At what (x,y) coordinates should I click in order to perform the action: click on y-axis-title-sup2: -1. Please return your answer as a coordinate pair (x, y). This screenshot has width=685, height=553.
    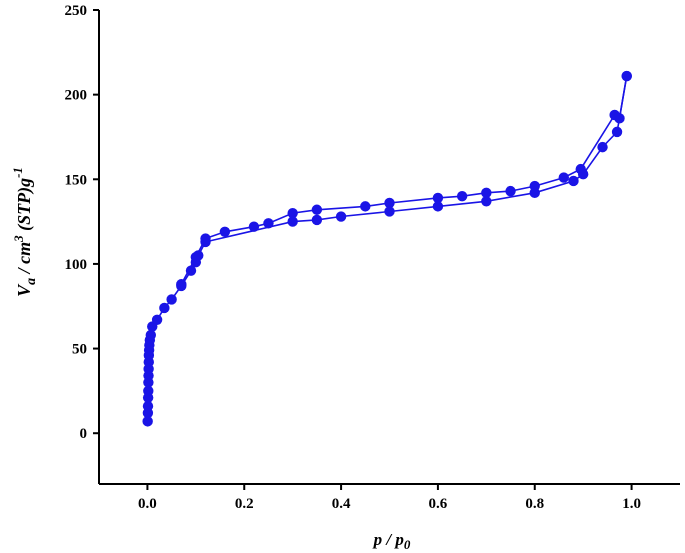
    Looking at the image, I should click on (17, 172).